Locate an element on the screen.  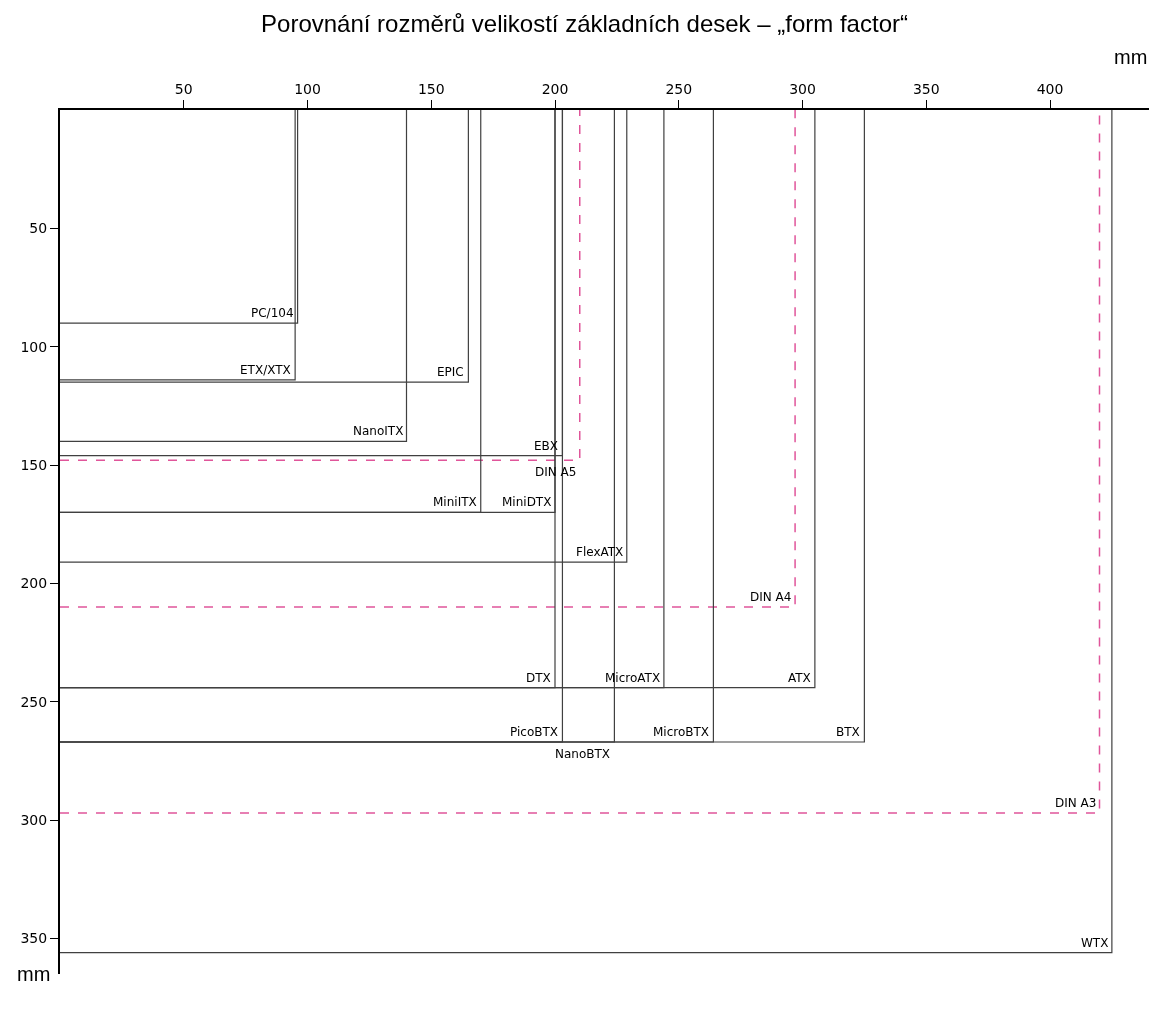
annotation: WTX is located at coordinates (1095, 943).